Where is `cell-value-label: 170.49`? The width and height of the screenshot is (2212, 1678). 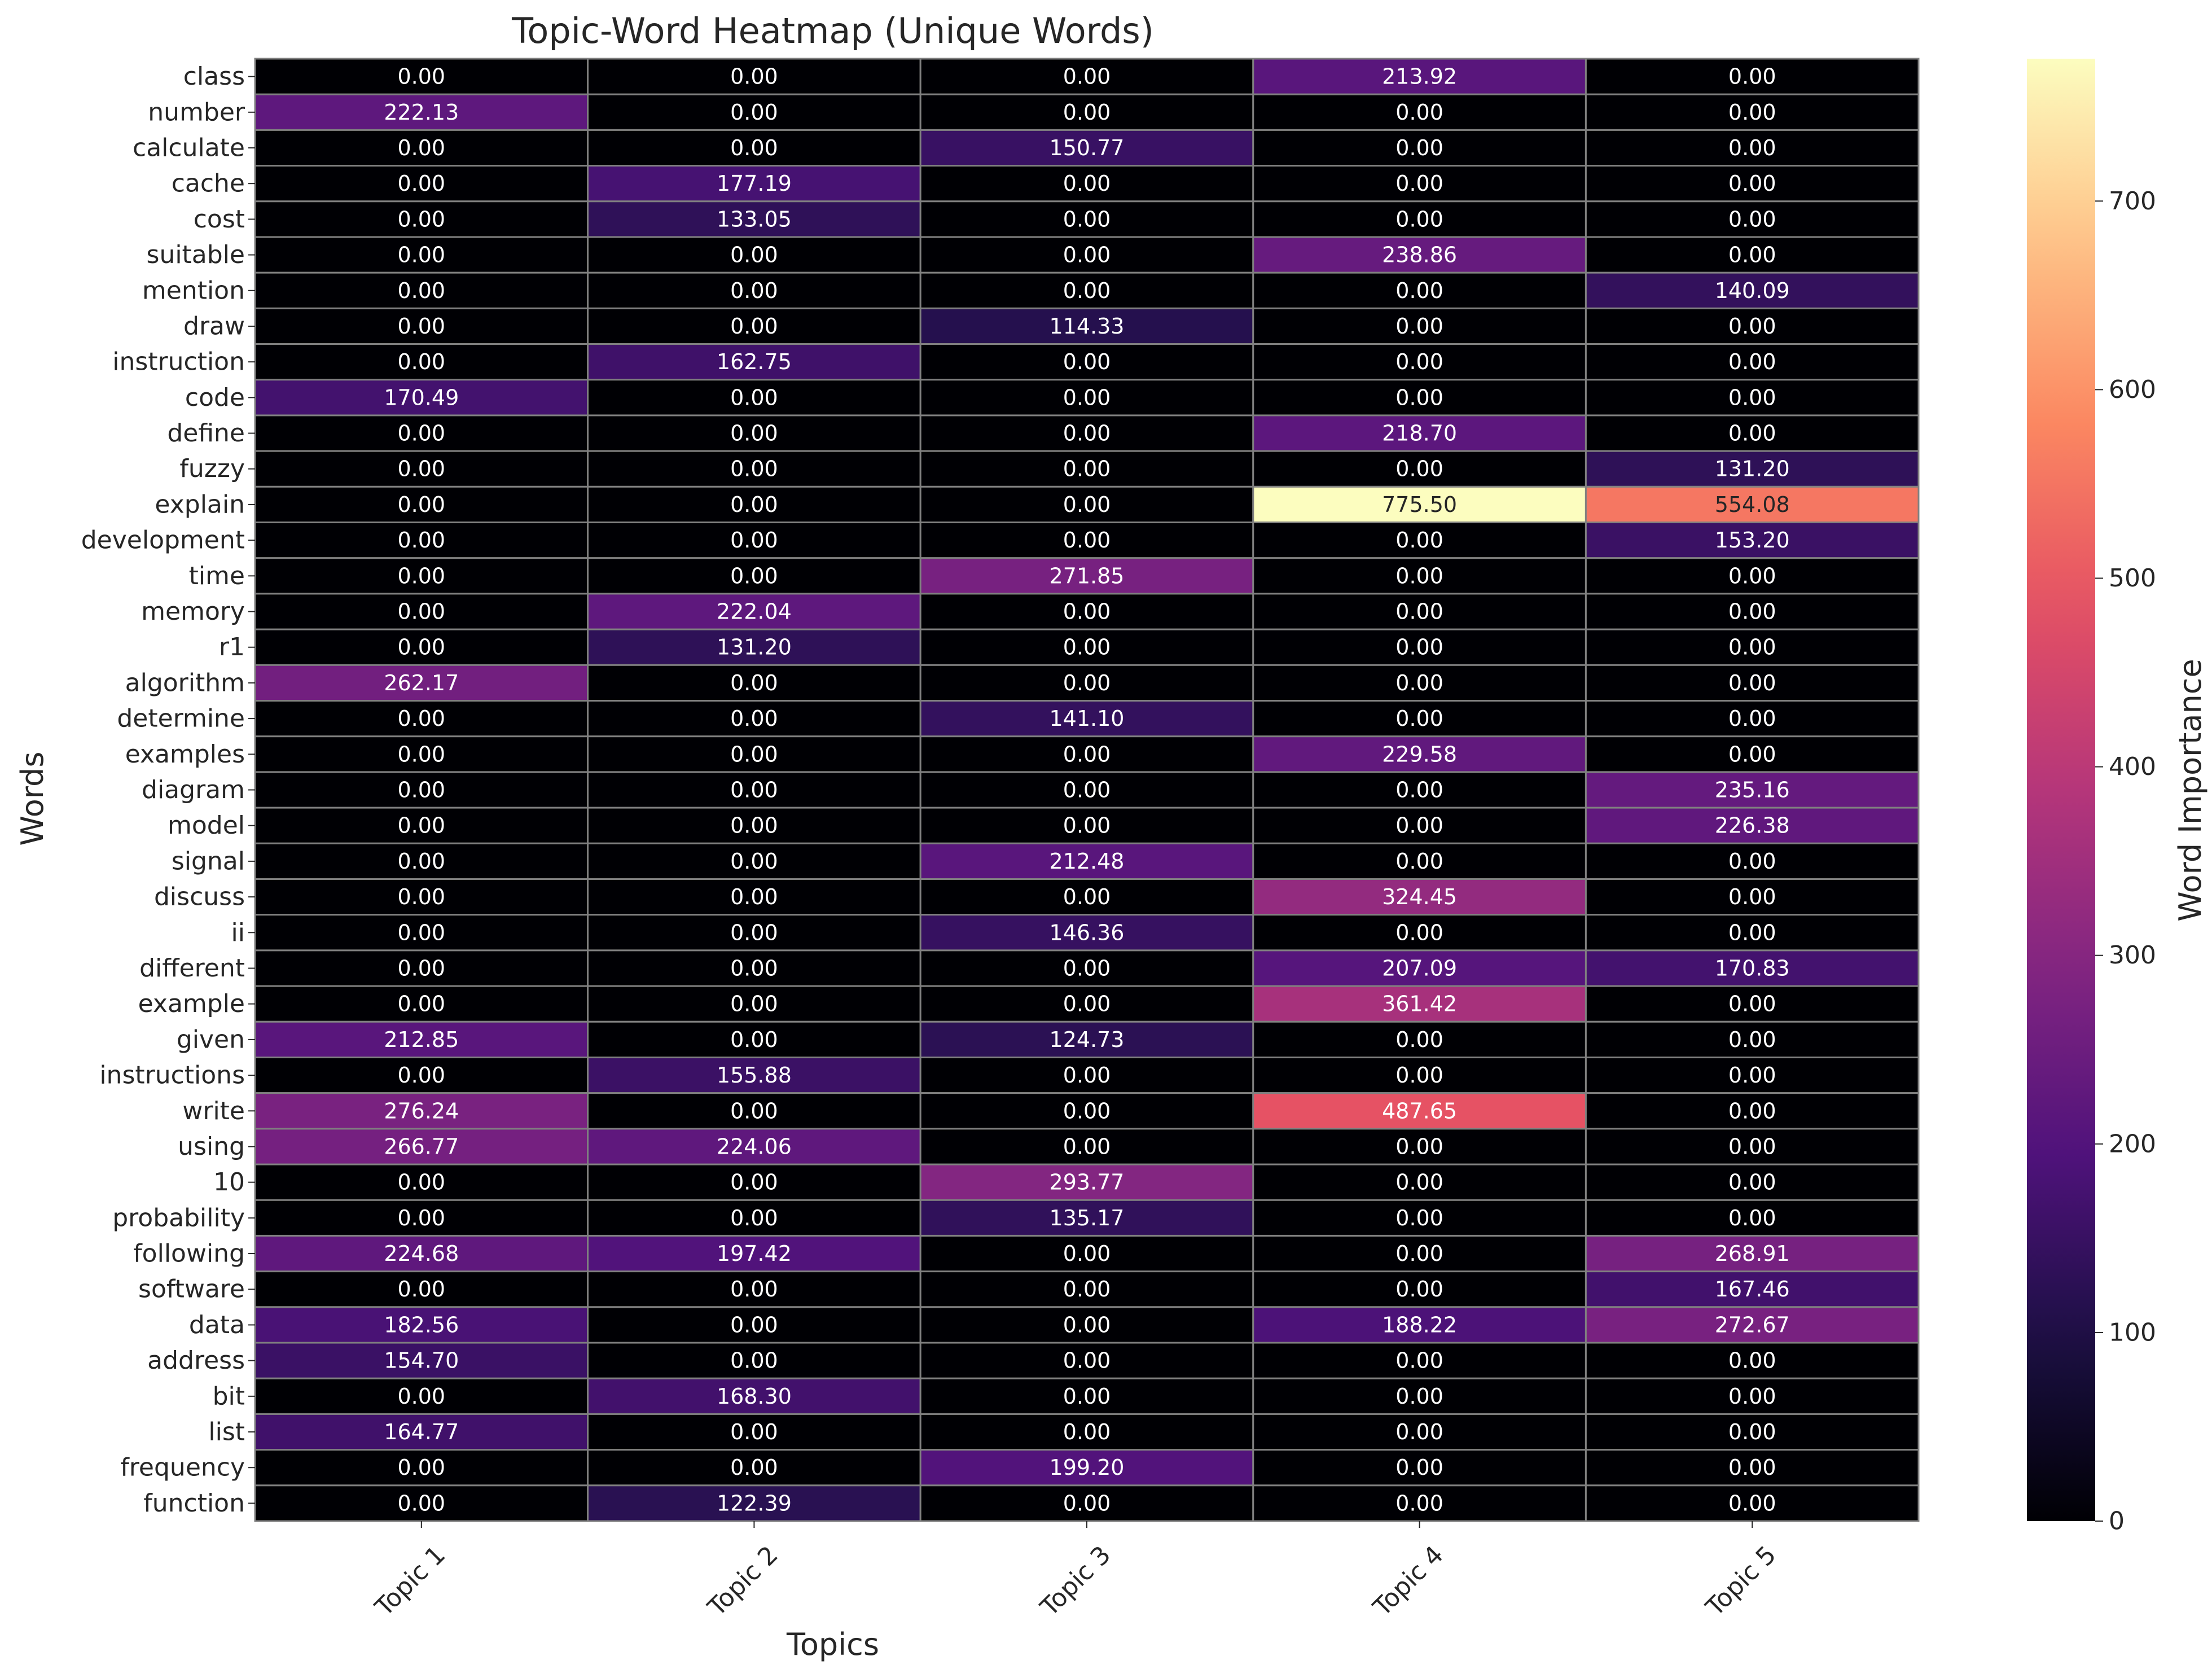
cell-value-label: 170.49 is located at coordinates (421, 397).